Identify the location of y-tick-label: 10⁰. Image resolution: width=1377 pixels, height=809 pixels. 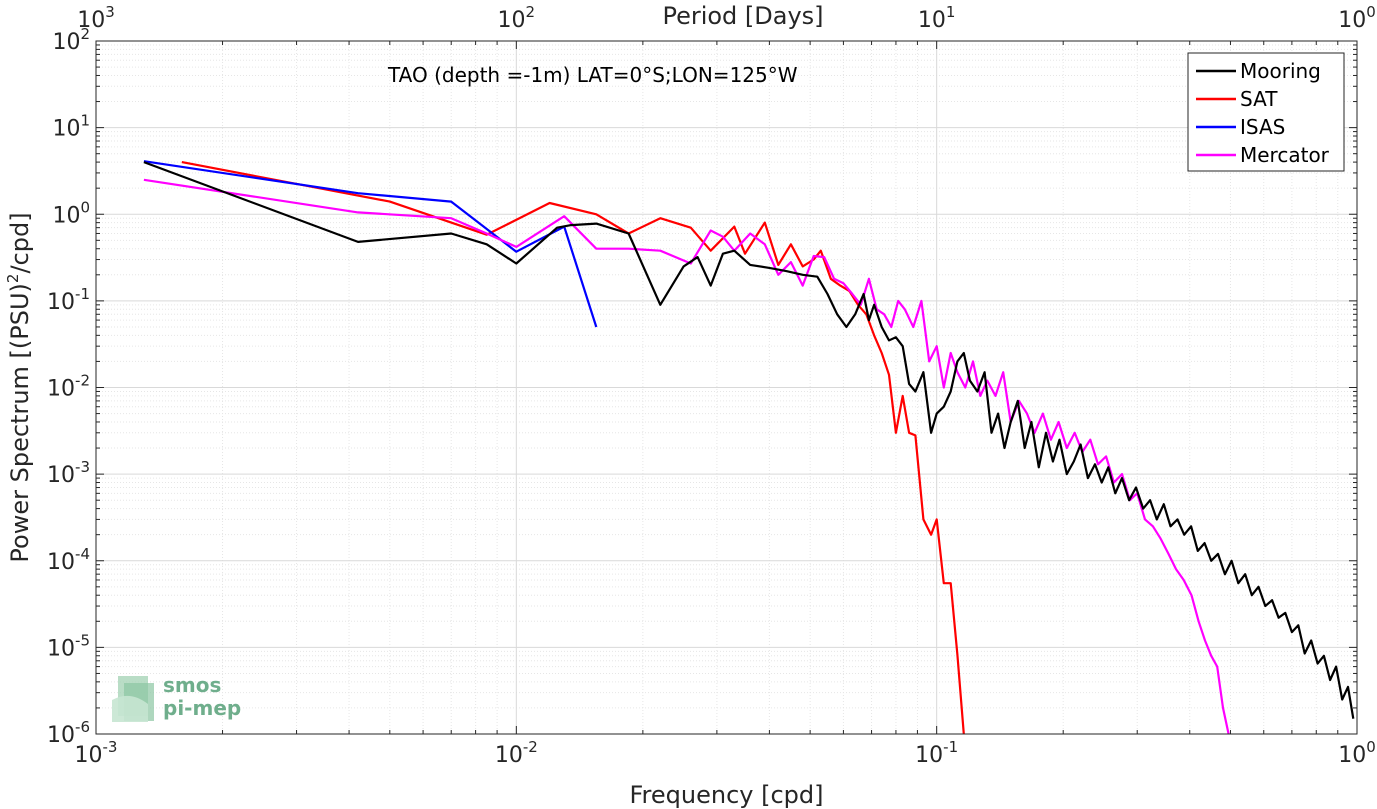
(71, 213).